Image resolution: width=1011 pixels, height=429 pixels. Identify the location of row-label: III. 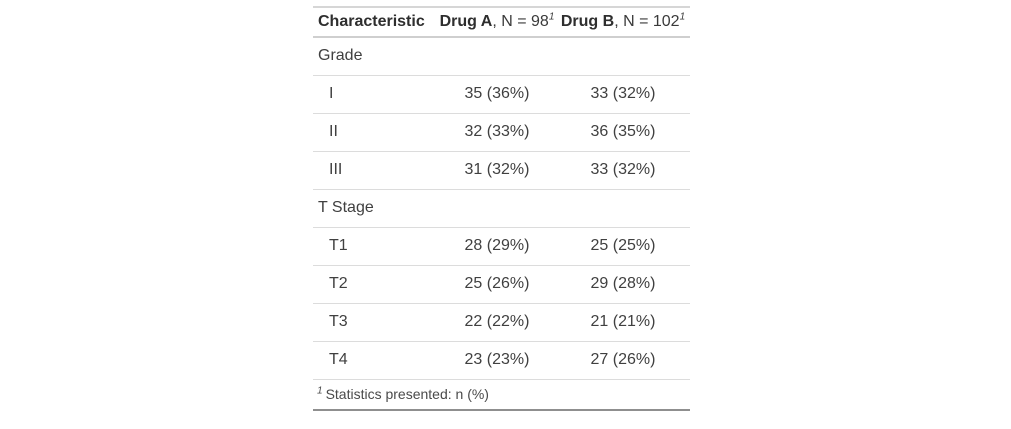
(375, 170).